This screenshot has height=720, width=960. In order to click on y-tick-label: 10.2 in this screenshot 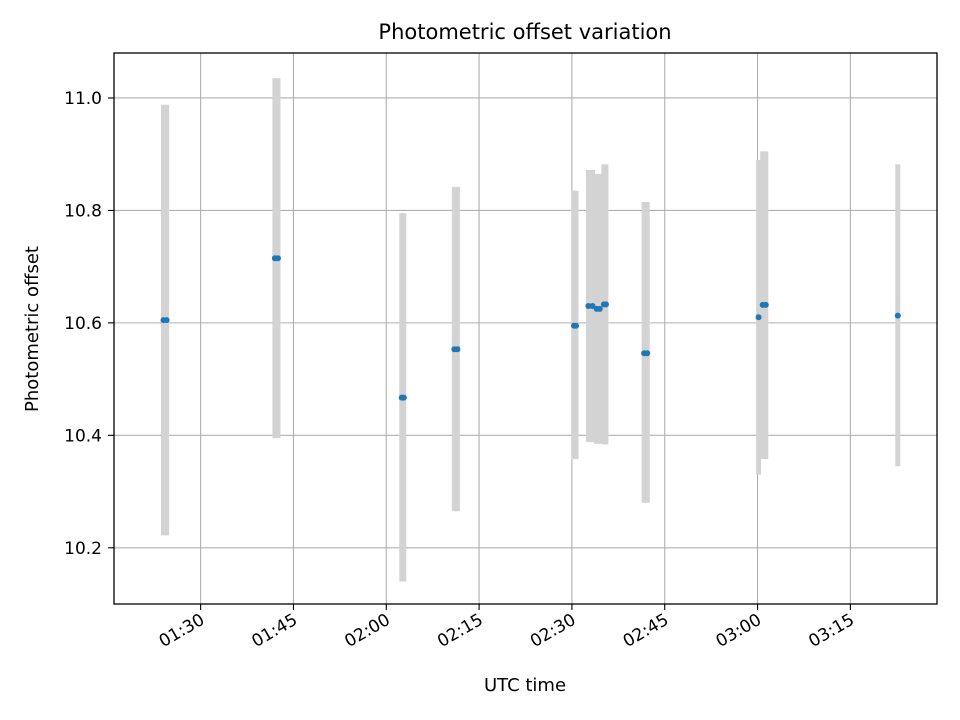, I will do `click(83, 549)`.